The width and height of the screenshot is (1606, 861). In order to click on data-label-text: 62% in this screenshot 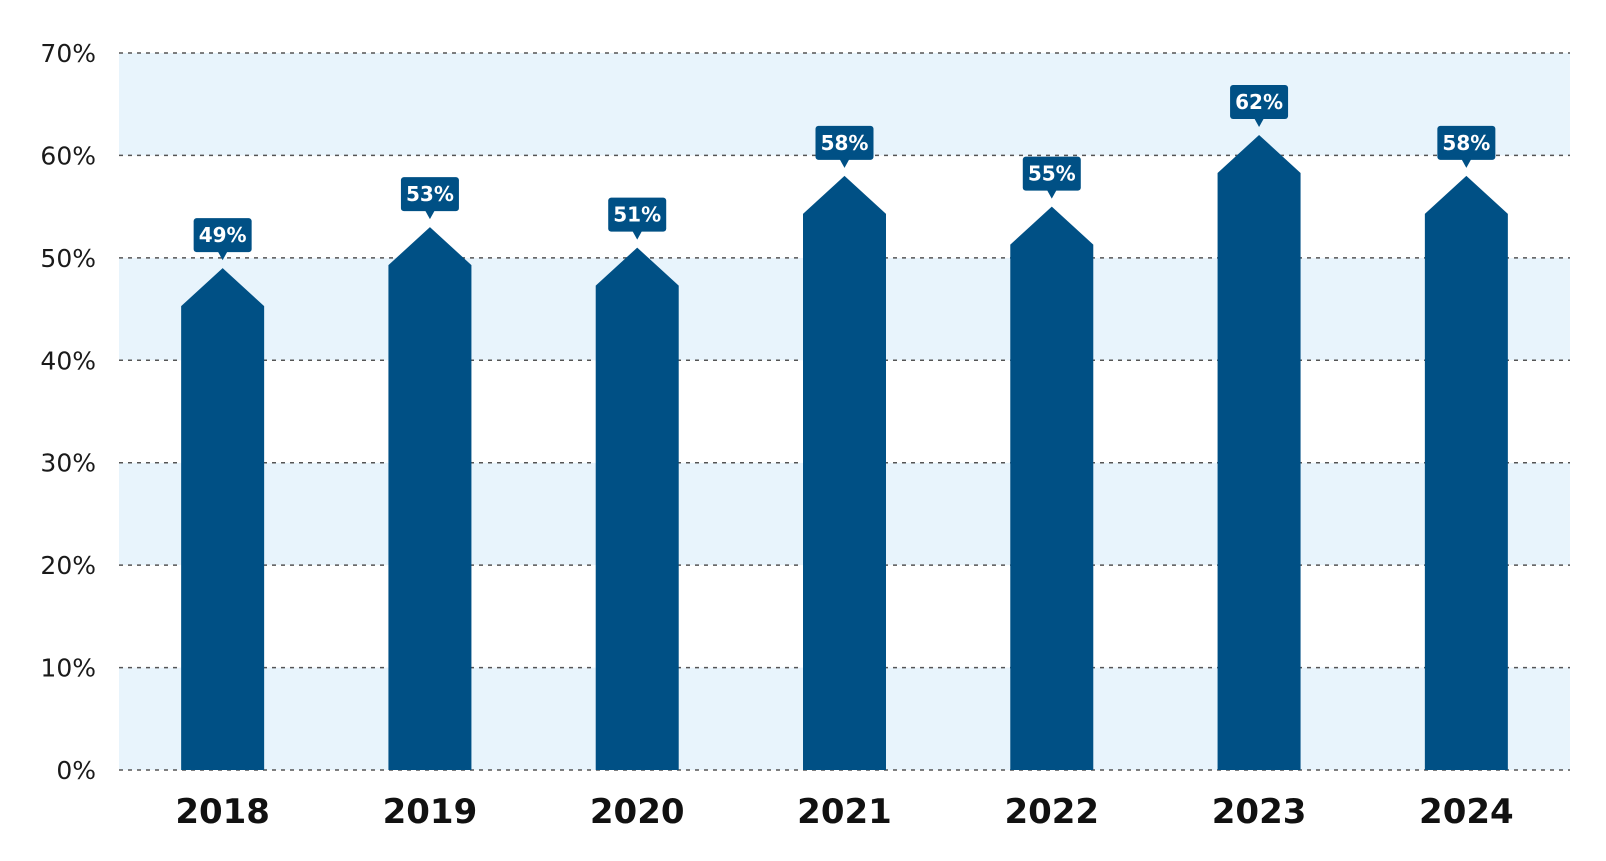, I will do `click(1259, 102)`.